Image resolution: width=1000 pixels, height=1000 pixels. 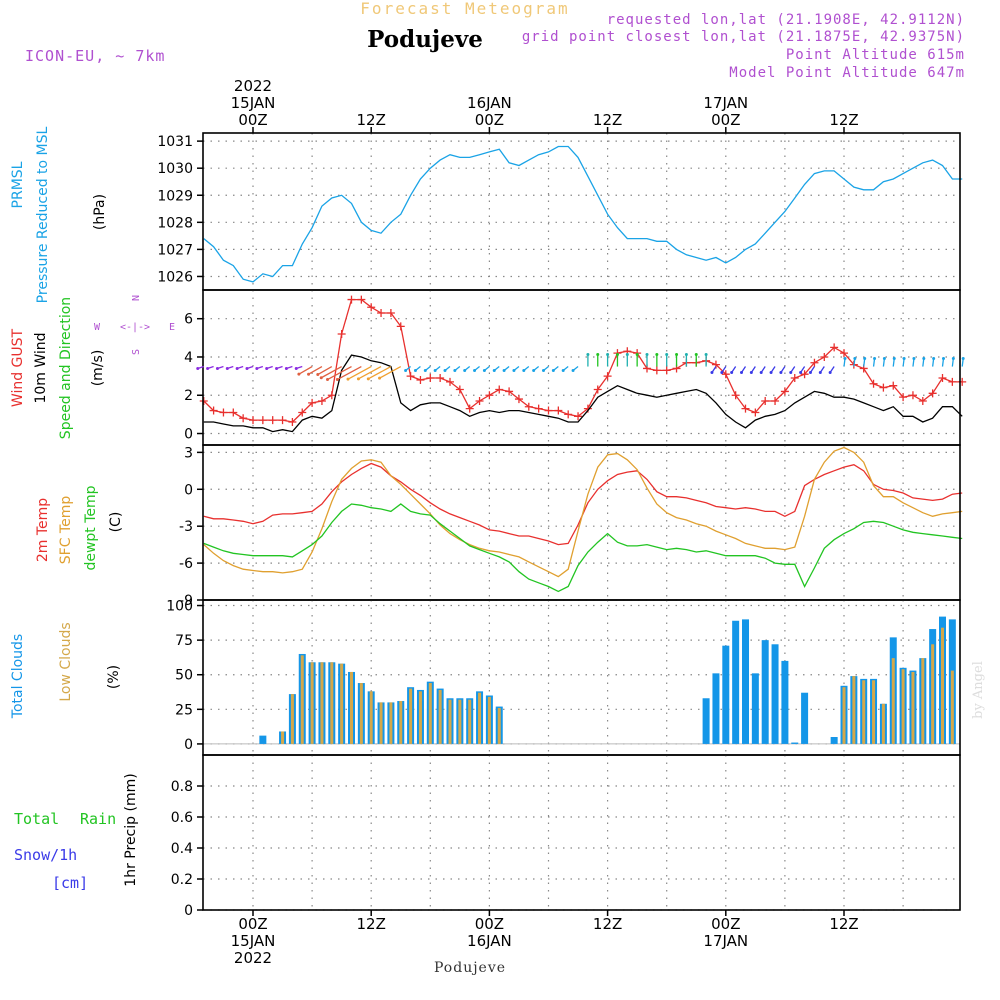 I want to click on y-tick-label: 0.4, so click(x=182, y=849).